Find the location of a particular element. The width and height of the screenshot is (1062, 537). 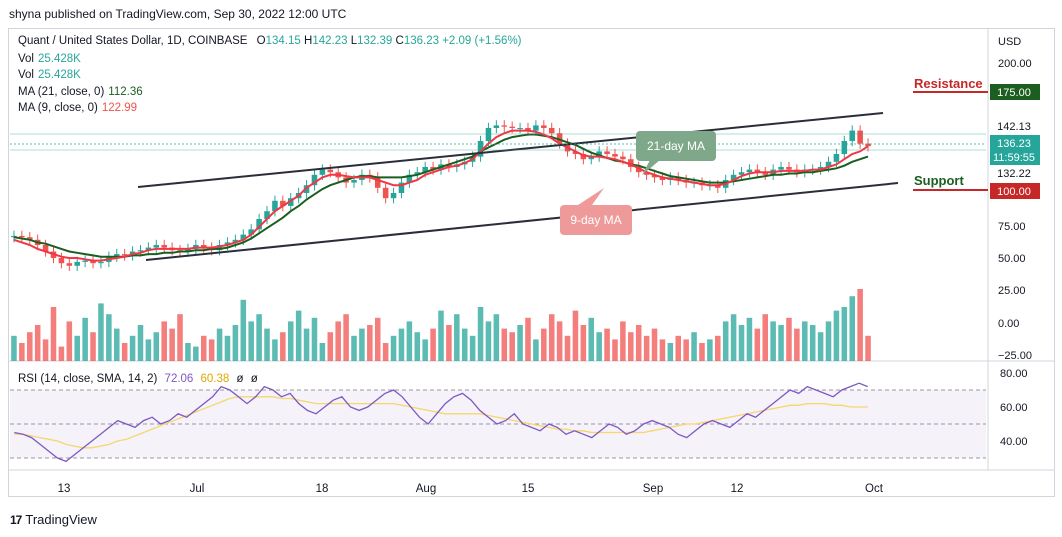

low-price-tag: 132.22 is located at coordinates (1014, 174).